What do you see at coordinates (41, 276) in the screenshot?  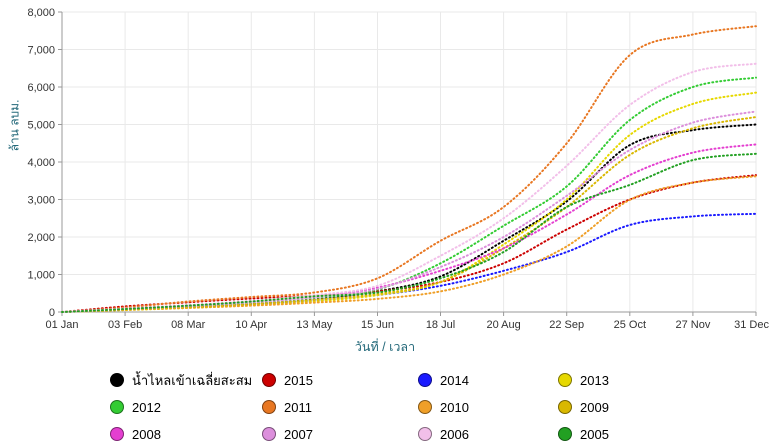 I see `y-tick-label: 1,000` at bounding box center [41, 276].